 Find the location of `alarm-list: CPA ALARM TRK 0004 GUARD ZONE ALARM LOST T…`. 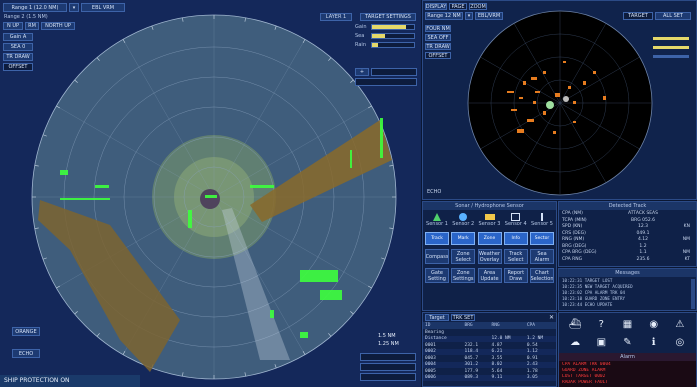

alarm-list: CPA ALARM TRK 0004 GUARD ZONE ALARM LOST T… is located at coordinates (627, 374).